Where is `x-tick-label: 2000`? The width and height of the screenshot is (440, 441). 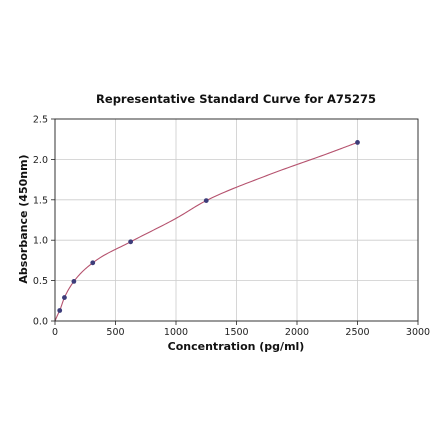
x-tick-label: 2000 is located at coordinates (297, 332).